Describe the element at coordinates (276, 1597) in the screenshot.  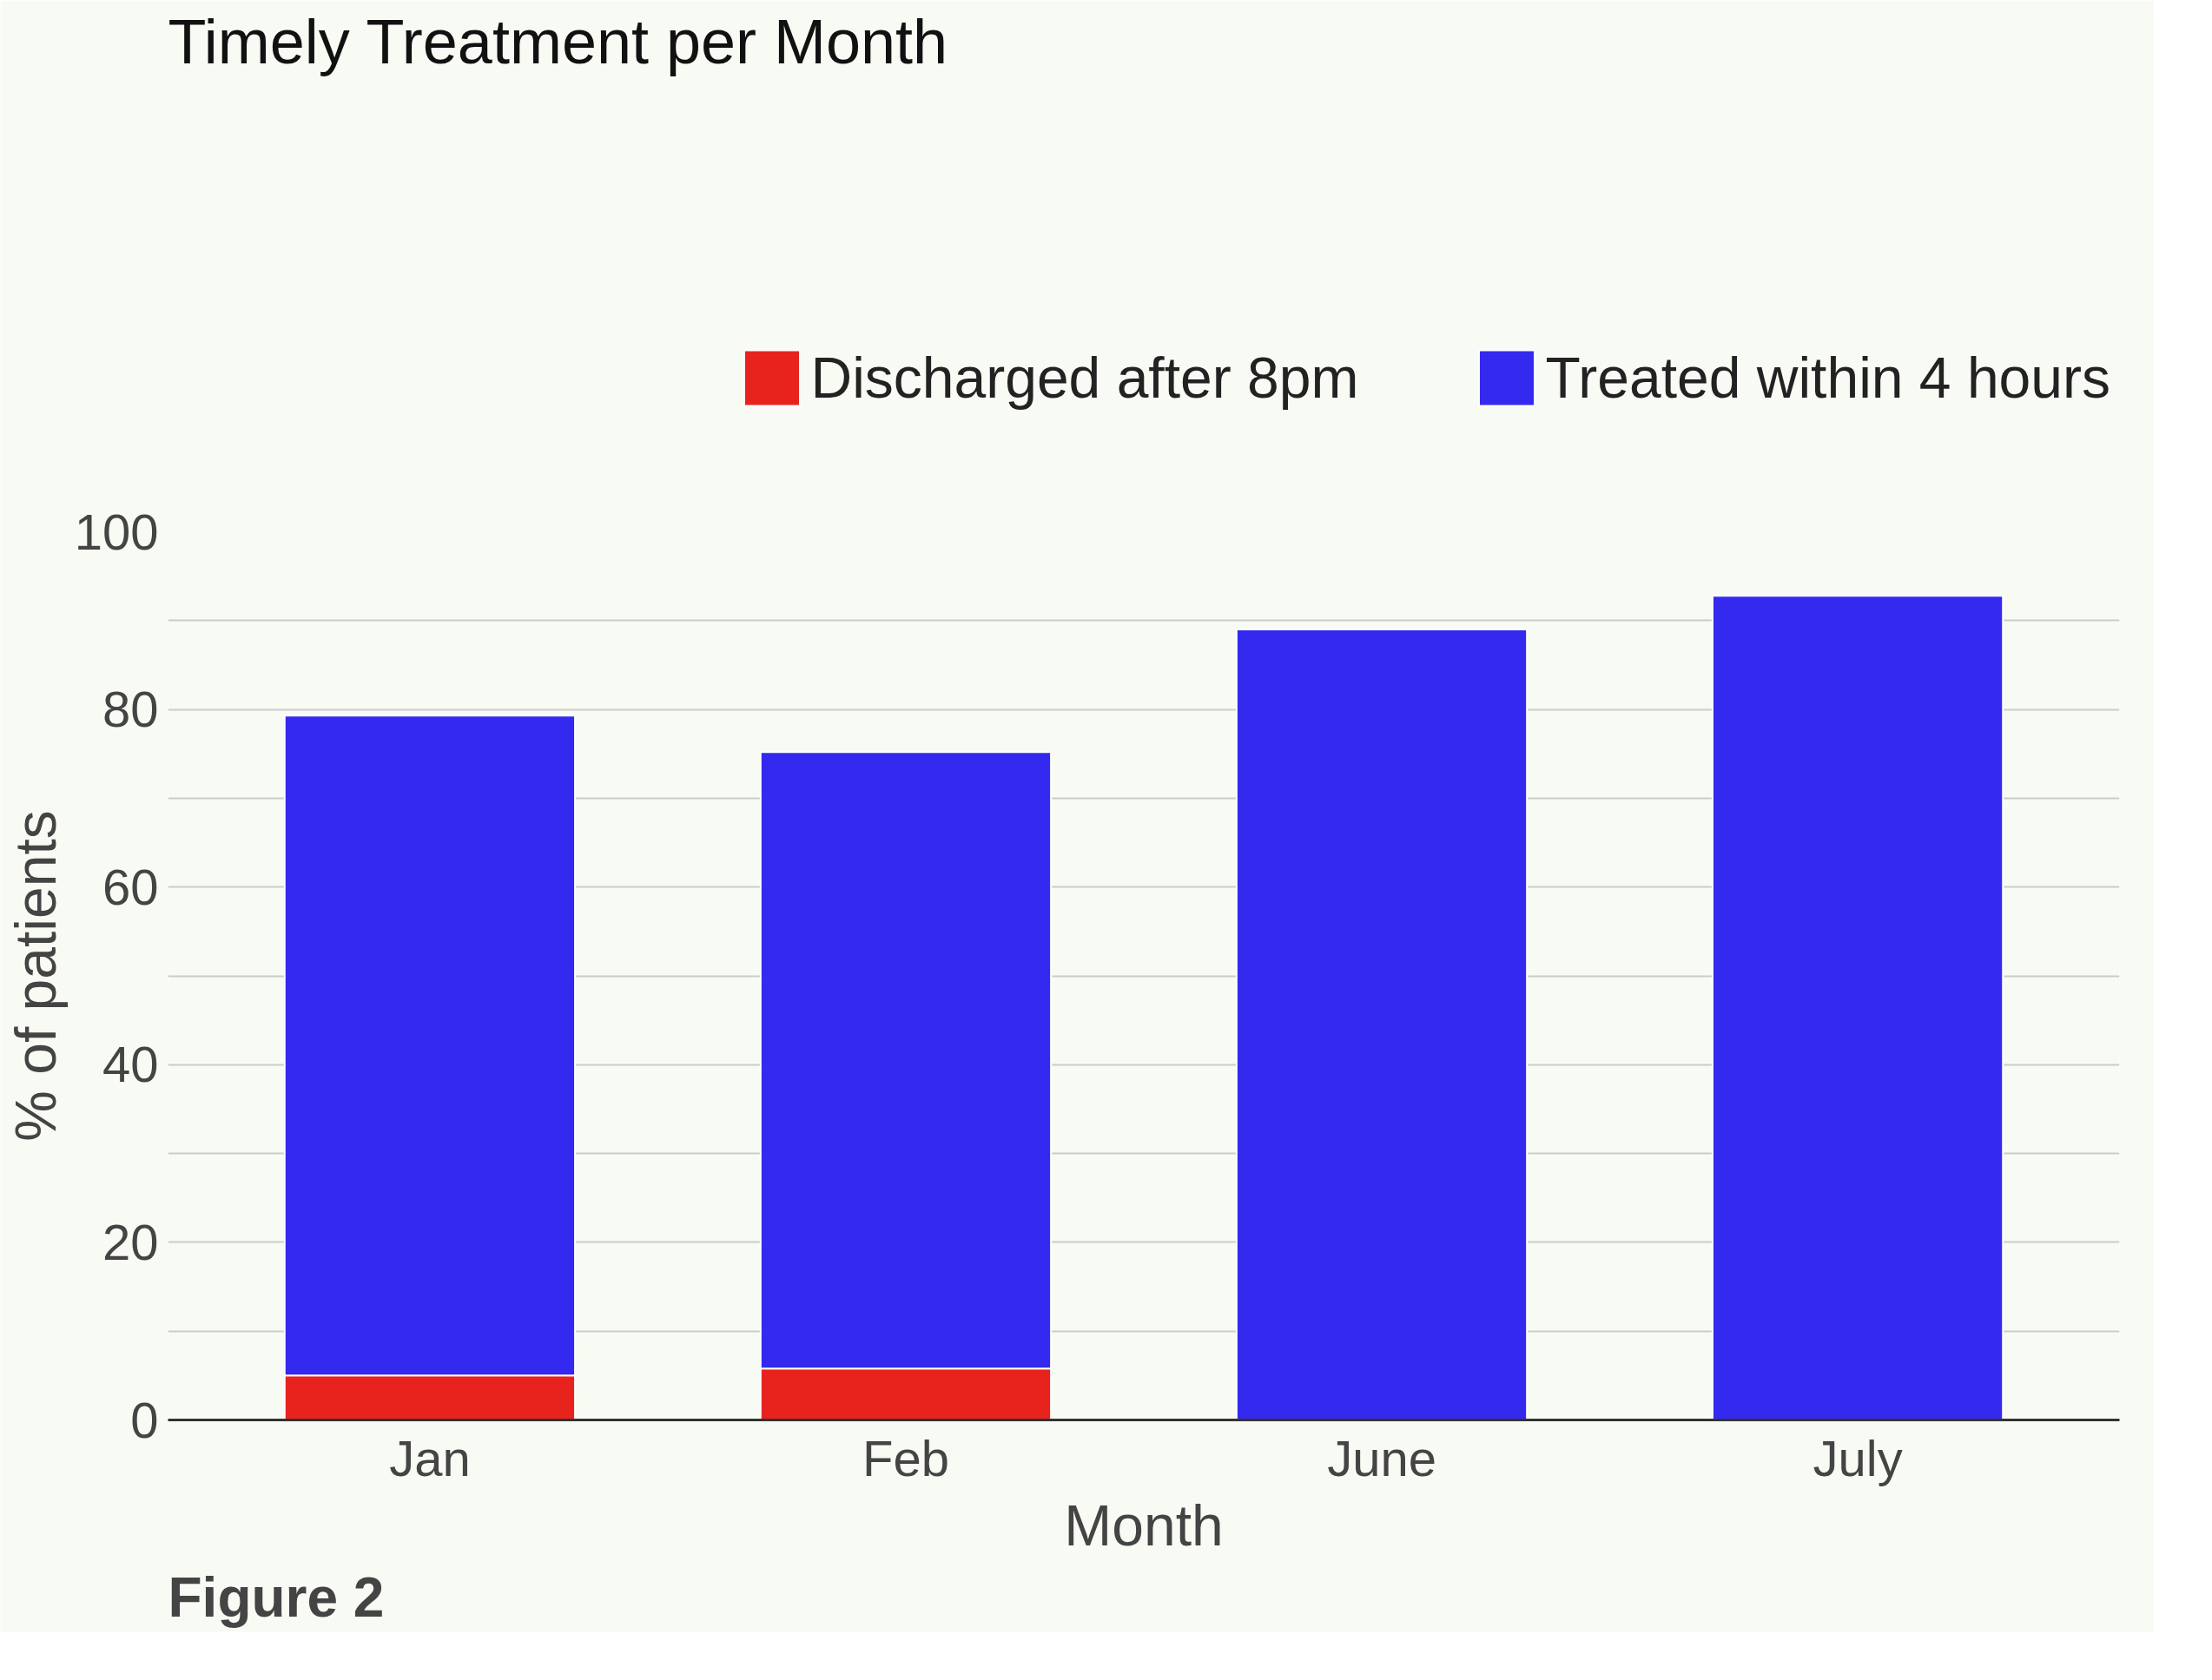
I see `caption: Figure 2` at that location.